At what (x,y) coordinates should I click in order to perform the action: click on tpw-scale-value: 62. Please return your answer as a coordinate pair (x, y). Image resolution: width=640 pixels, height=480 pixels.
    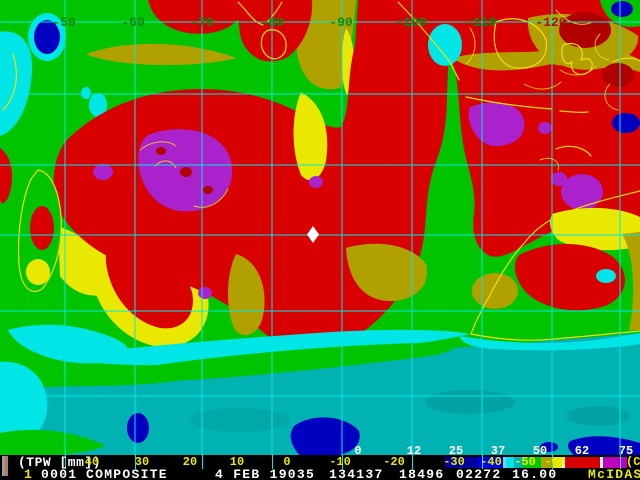
    Looking at the image, I should click on (582, 451).